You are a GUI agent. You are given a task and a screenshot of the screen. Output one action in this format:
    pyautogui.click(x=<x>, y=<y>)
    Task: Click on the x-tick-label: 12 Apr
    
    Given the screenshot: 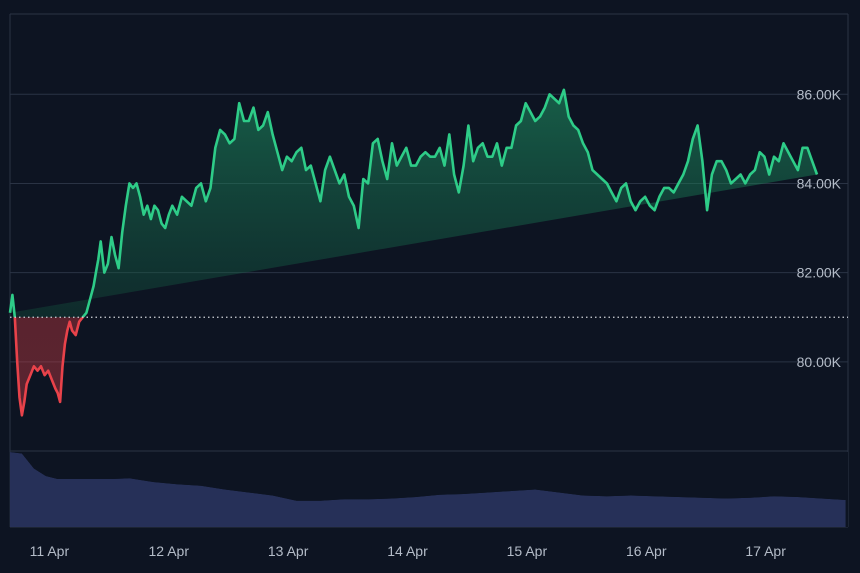 What is the action you would take?
    pyautogui.click(x=169, y=551)
    